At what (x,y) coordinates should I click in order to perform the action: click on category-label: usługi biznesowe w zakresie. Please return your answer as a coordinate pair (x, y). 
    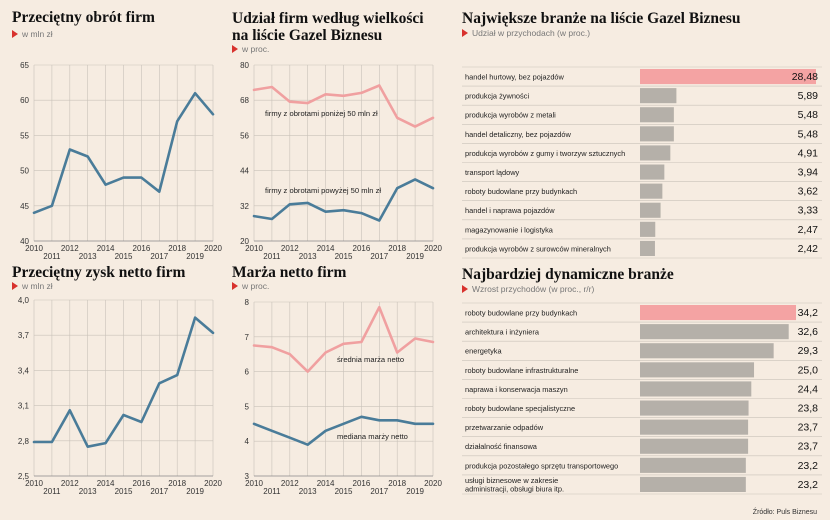
    Looking at the image, I should click on (511, 480).